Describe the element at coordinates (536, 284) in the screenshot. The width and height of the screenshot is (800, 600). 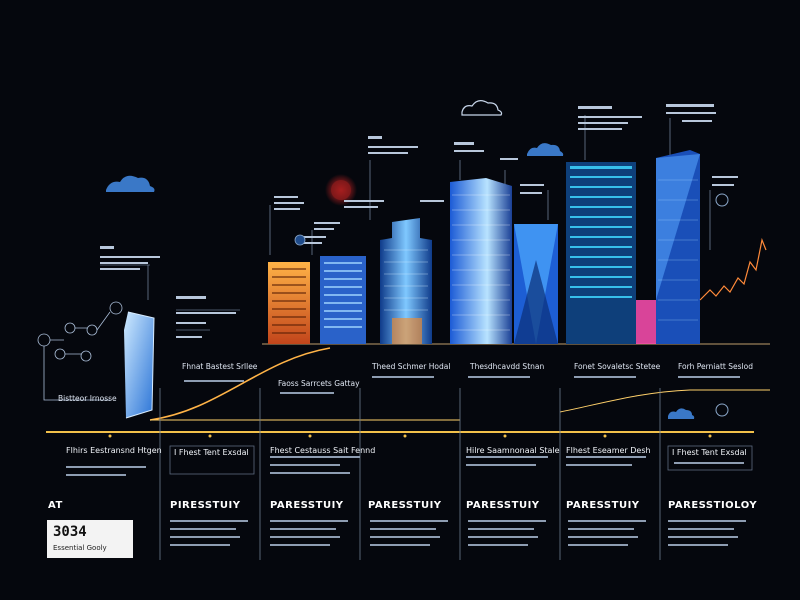
I see `building-pyramid-glass` at that location.